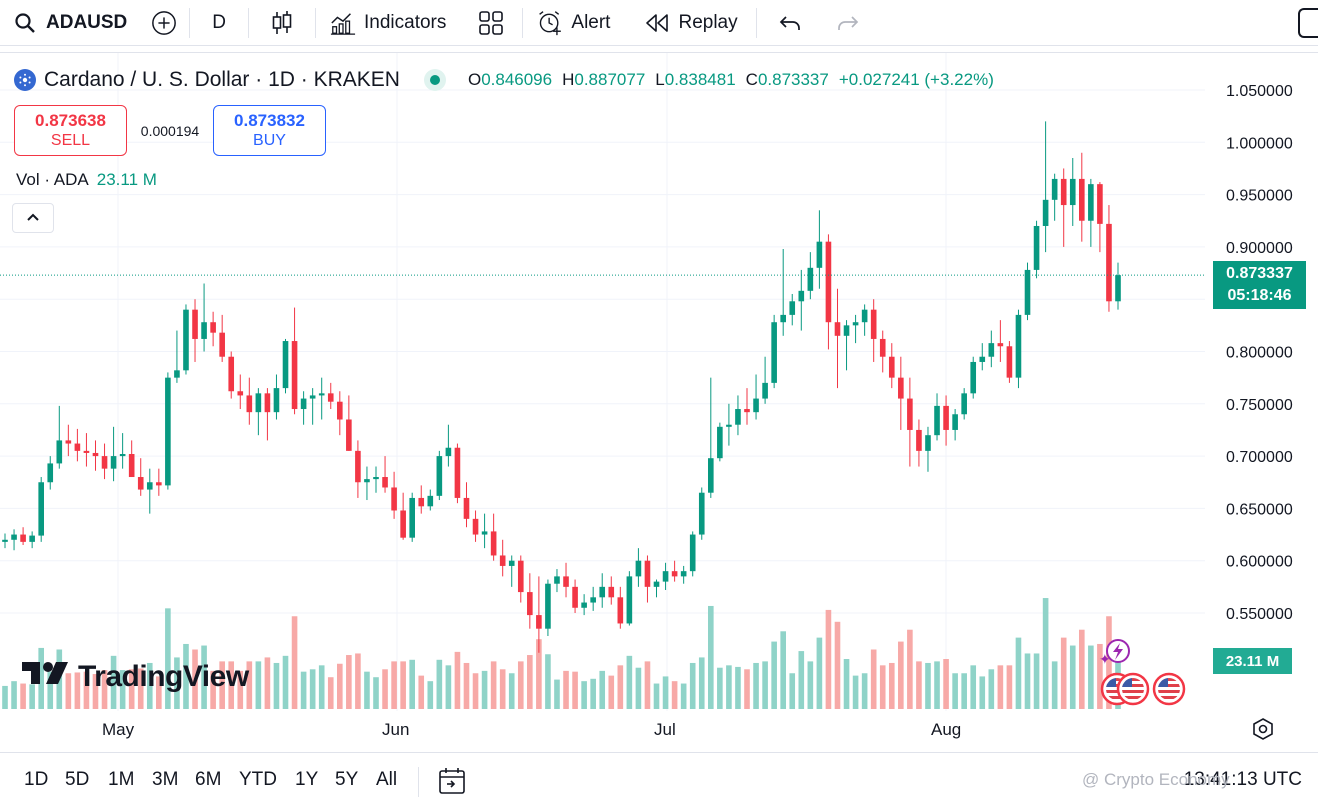  What do you see at coordinates (222, 79) in the screenshot?
I see `symbol-title: Cardano / U. S. Dollar · 1D · KRAKEN` at bounding box center [222, 79].